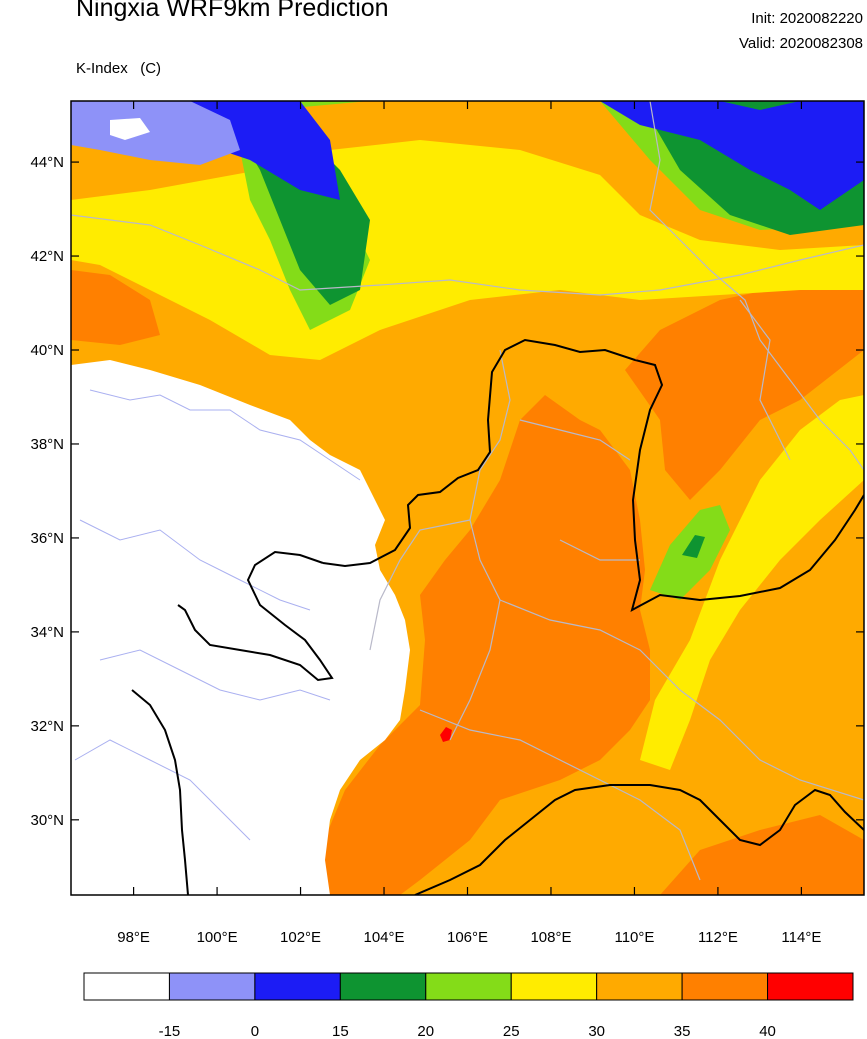  What do you see at coordinates (752, 582) in the screenshot?
I see `field-25-30-east` at bounding box center [752, 582].